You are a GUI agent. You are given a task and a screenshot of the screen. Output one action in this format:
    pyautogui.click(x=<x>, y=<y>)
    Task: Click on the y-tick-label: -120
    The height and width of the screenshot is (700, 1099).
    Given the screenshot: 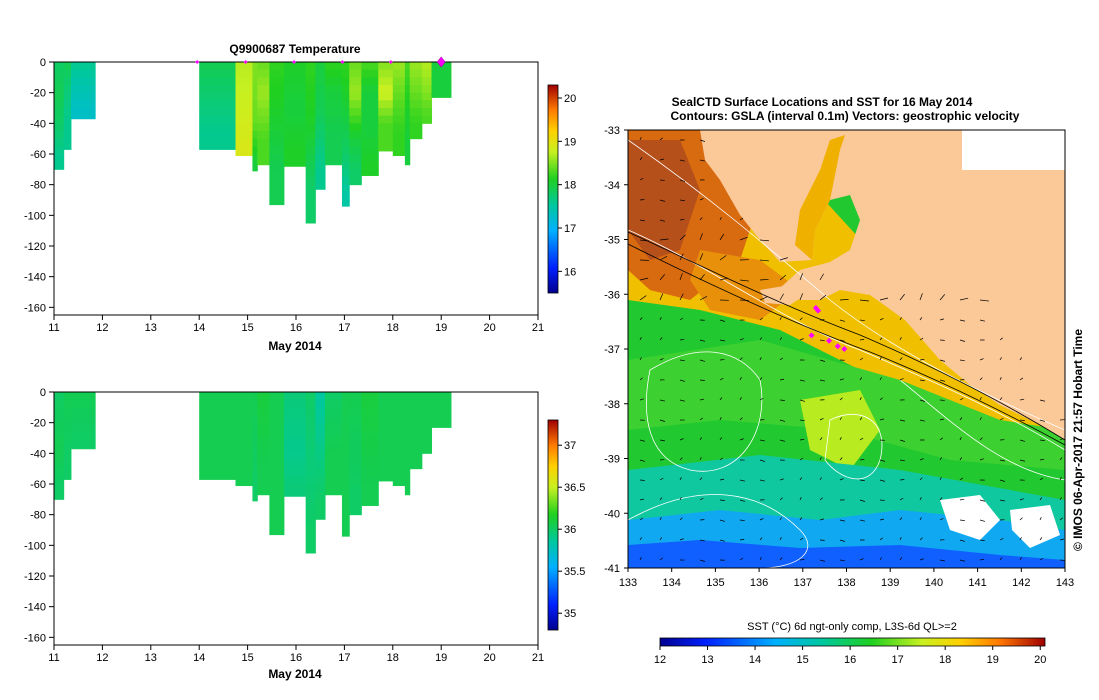 What is the action you would take?
    pyautogui.click(x=35, y=247)
    